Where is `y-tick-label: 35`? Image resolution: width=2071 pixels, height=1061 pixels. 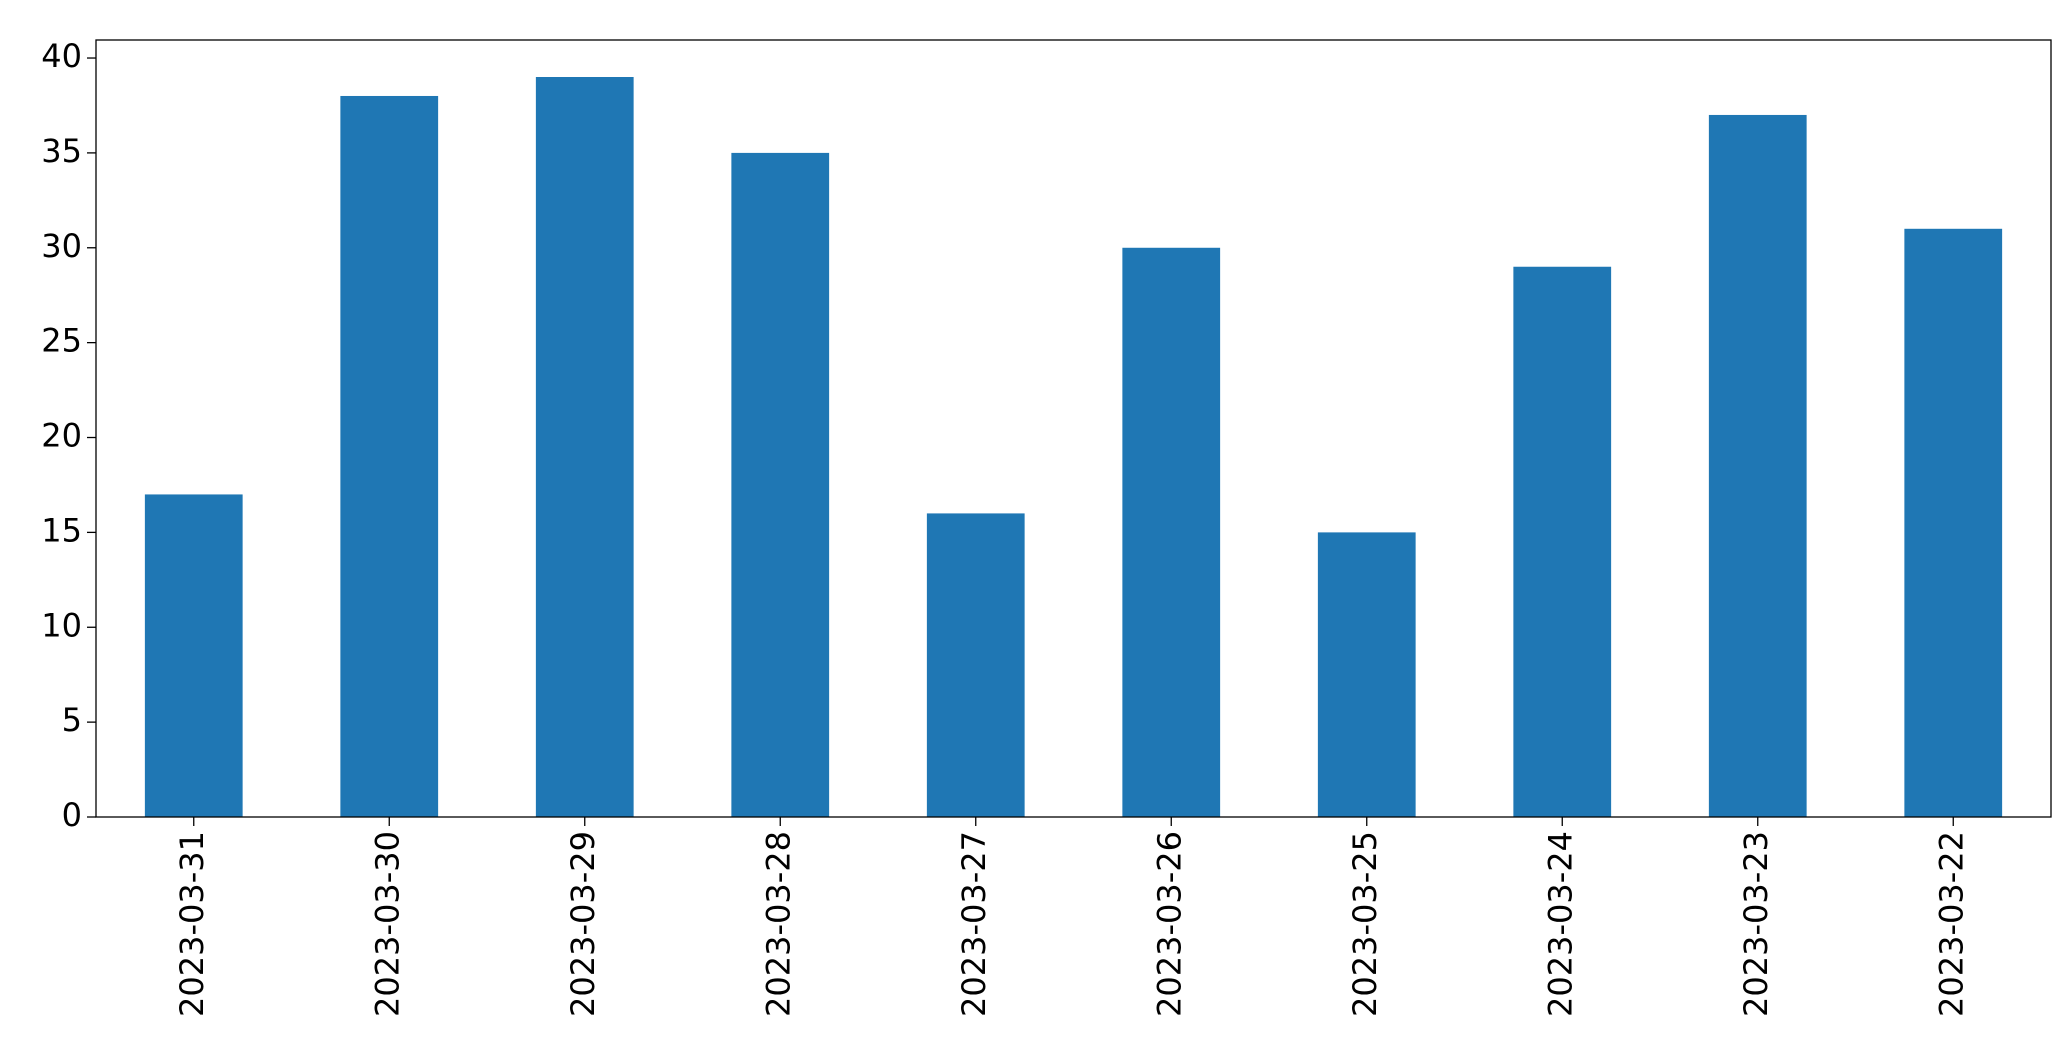 y-tick-label: 35 is located at coordinates (61, 151).